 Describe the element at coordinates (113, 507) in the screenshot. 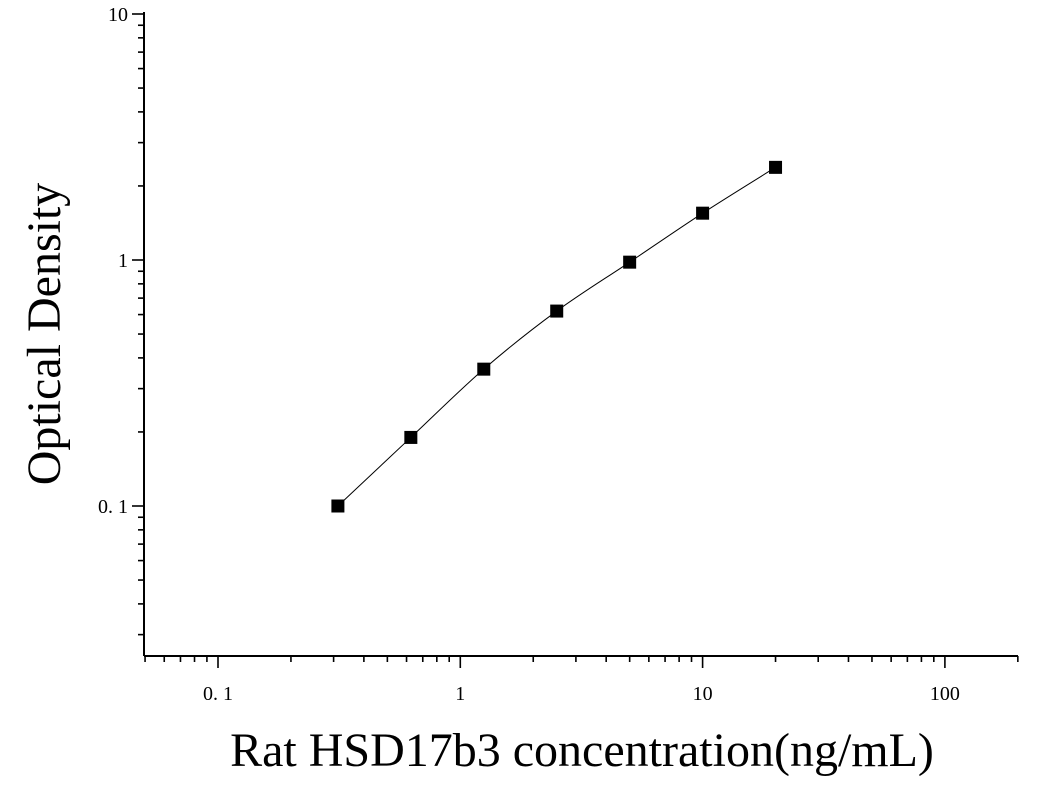

I see `y-tick-label: 0. 1` at that location.